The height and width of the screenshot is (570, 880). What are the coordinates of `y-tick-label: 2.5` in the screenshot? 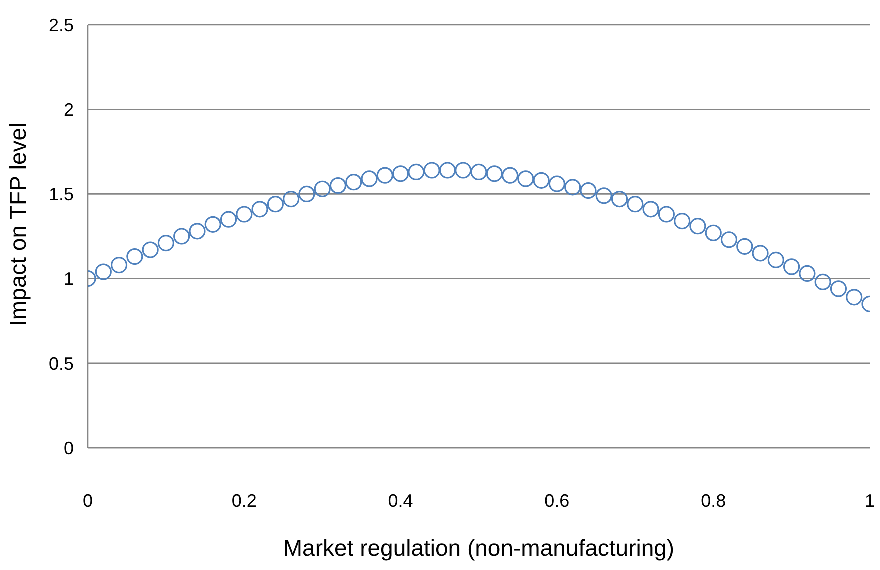 It's located at (61, 25).